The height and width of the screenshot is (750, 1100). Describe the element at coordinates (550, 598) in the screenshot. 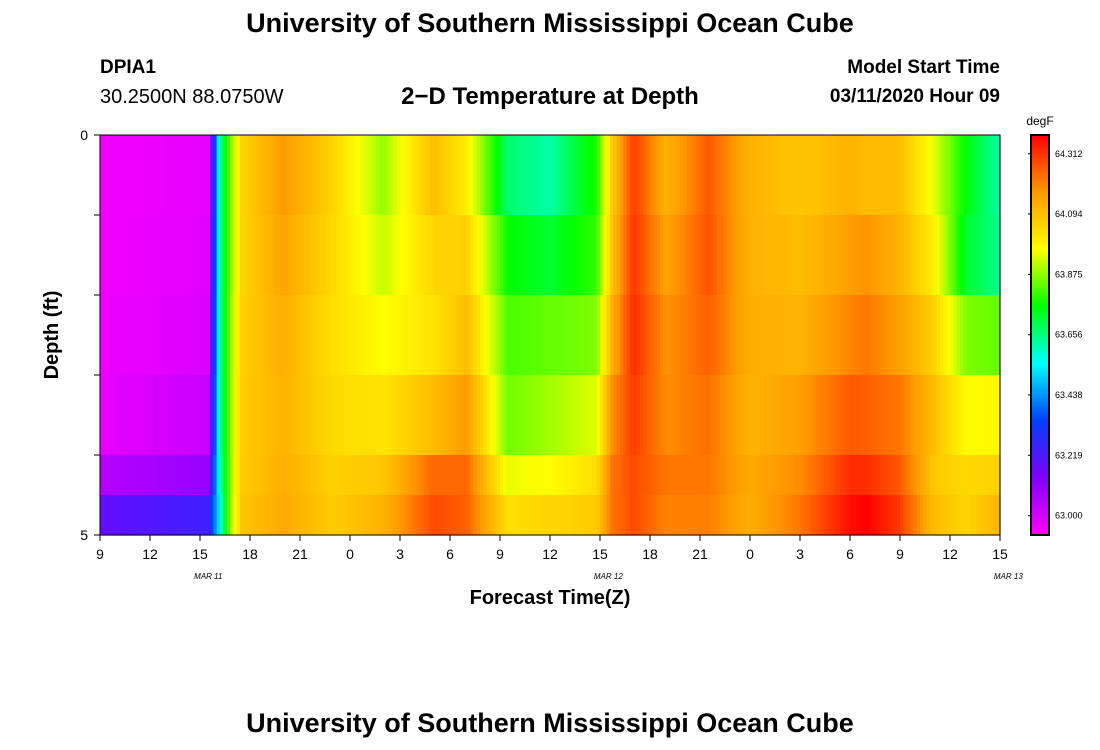

I see `x-axis-label: Forecast Time(Z)` at that location.